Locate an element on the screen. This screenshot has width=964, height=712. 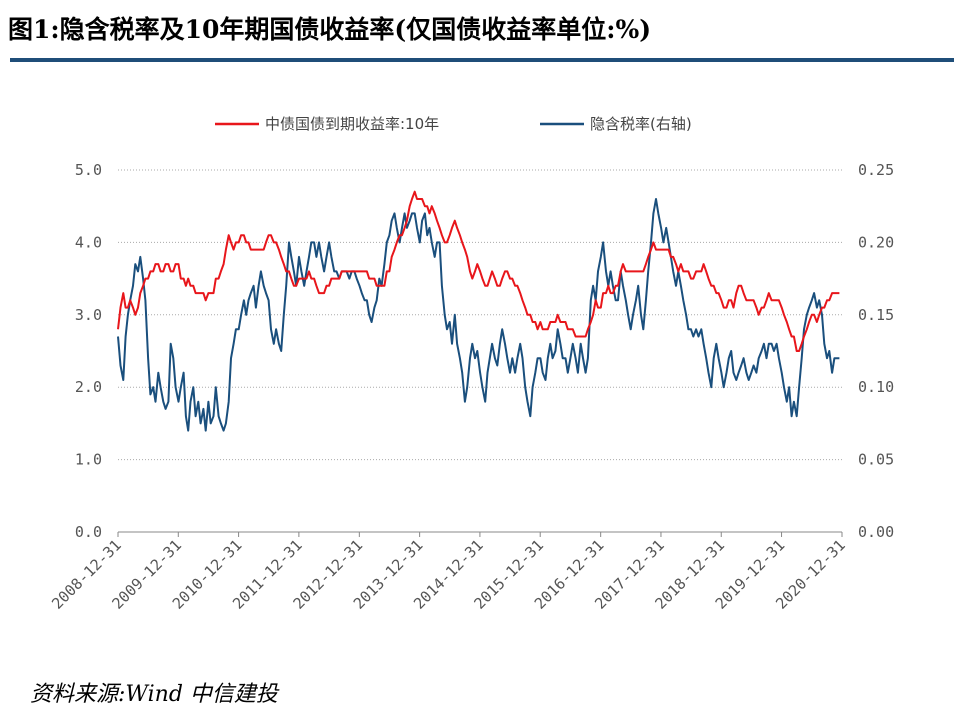
page-title: 图1:隐含税率及10年期国债收益率(仅国债收益率单位:%) is located at coordinates (330, 29).